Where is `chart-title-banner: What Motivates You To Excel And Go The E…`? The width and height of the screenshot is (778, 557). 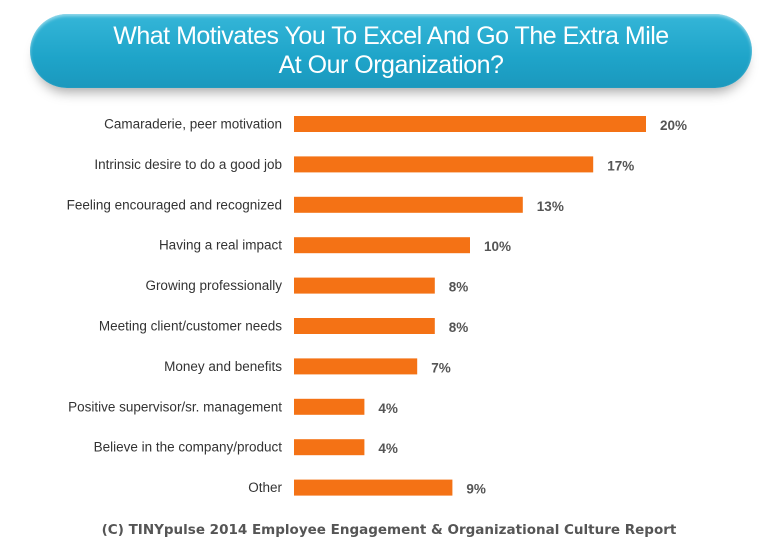
chart-title-banner: What Motivates You To Excel And Go The E… is located at coordinates (391, 51).